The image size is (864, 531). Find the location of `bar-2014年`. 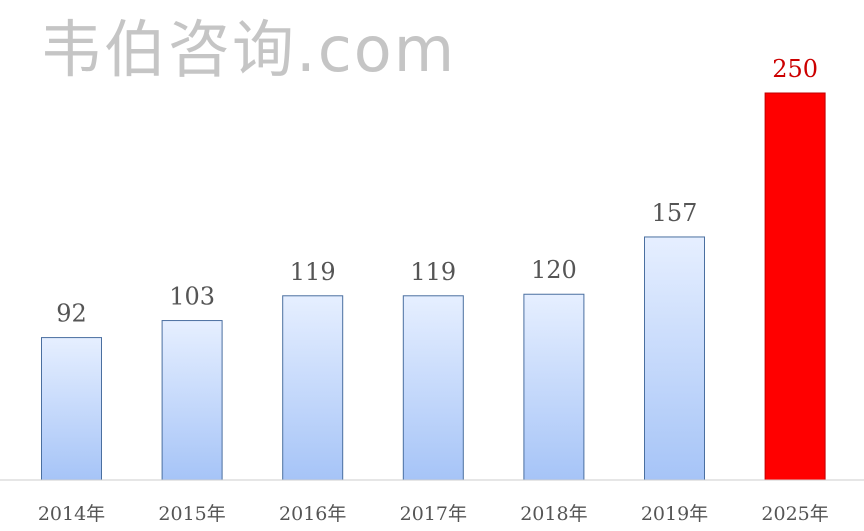

bar-2014年 is located at coordinates (71, 409).